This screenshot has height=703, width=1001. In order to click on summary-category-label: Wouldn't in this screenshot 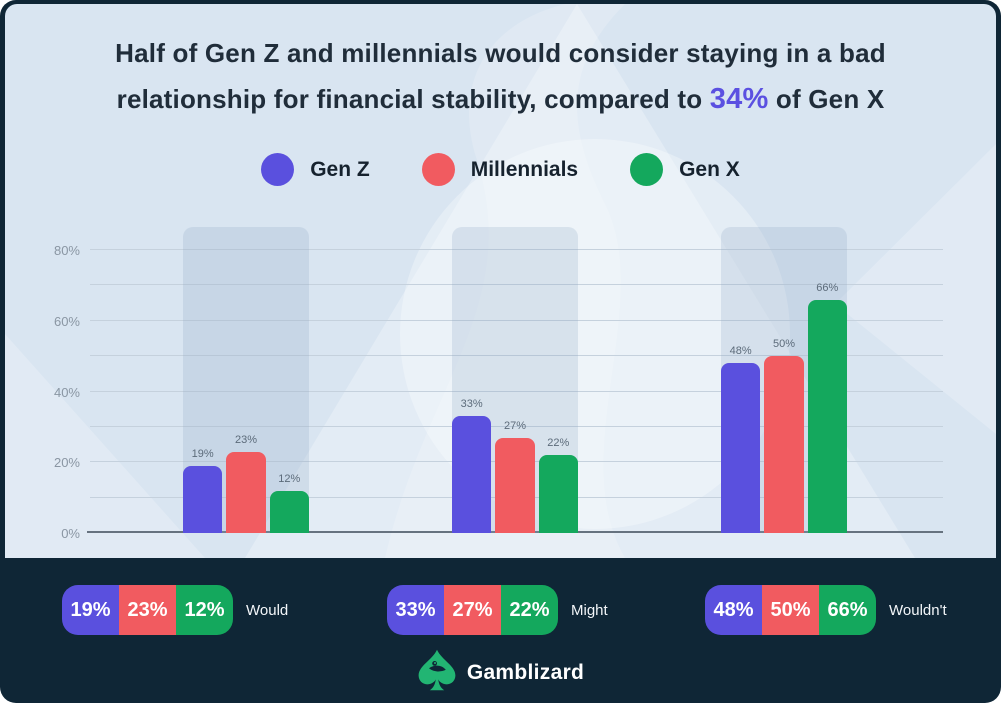, I will do `click(918, 610)`.